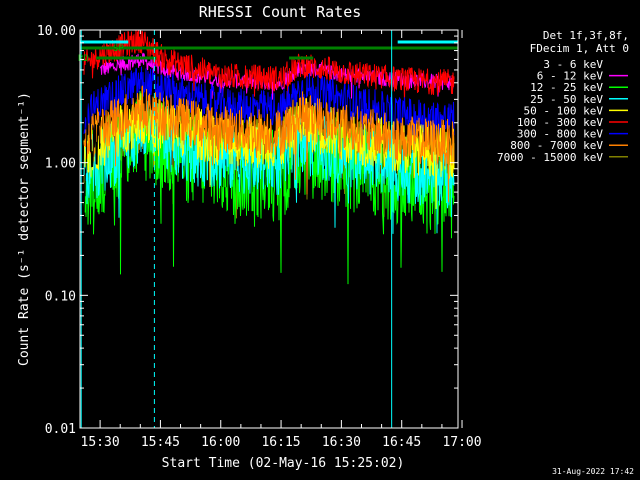 The width and height of the screenshot is (640, 480). I want to click on legend-label: 800 - 7000 keV, so click(556, 145).